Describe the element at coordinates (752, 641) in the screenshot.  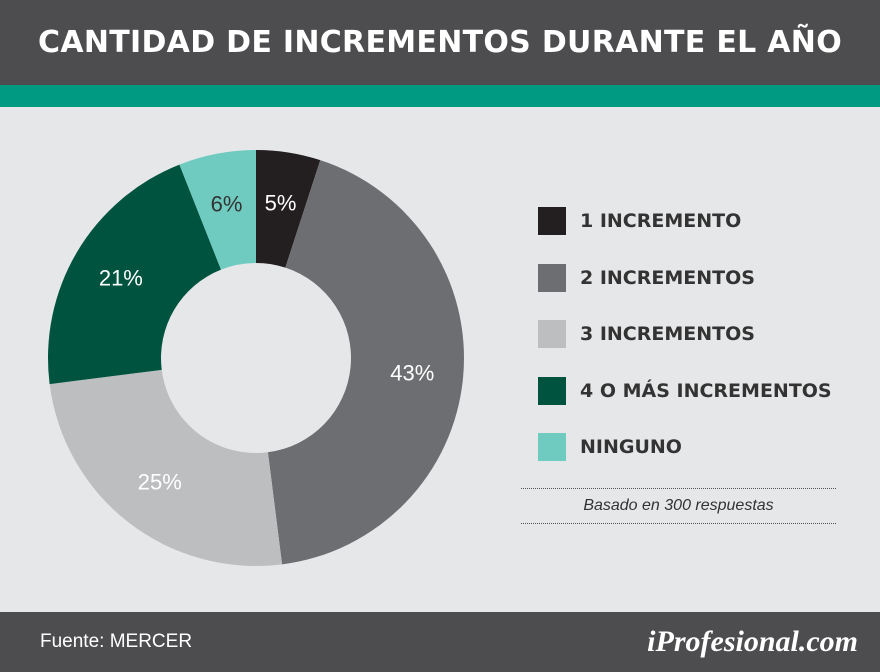
I see `brand-logo: iProfesional.com` at that location.